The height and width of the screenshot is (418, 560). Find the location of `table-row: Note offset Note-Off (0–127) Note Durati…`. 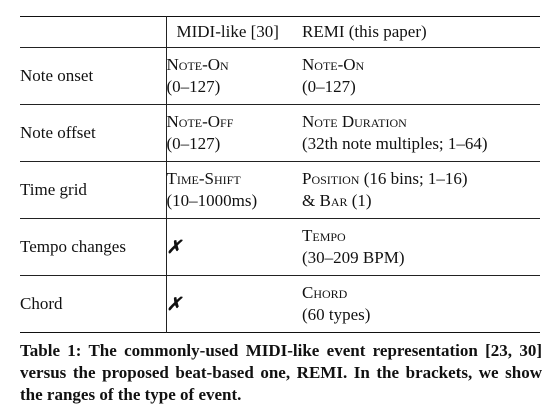

table-row: Note offset Note-Off (0–127) Note Durati… is located at coordinates (280, 133).